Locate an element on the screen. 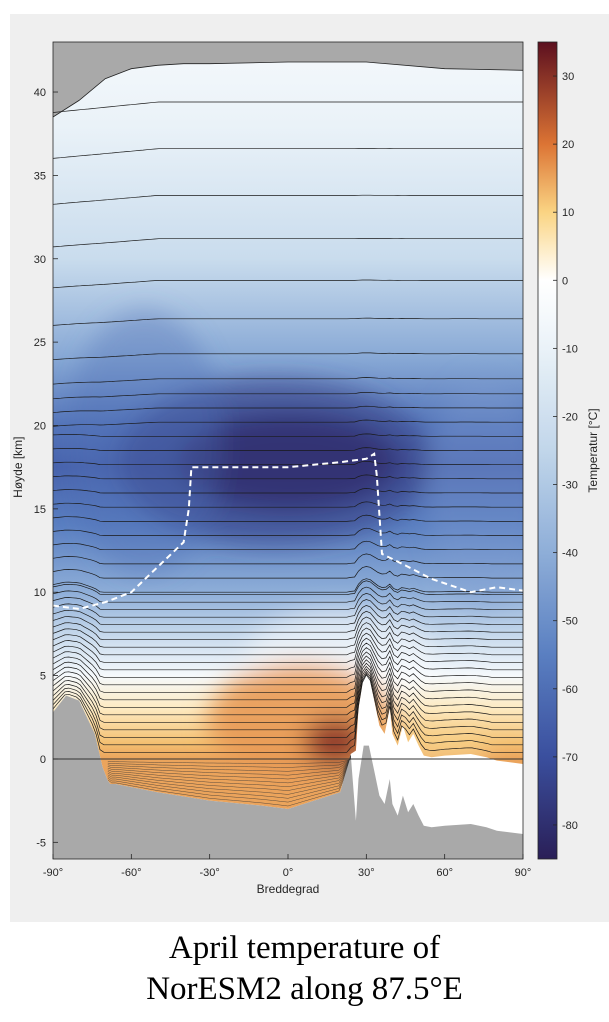 Image resolution: width=609 pixels, height=1022 pixels. colorbar-label: Temperatur [°C] is located at coordinates (593, 450).